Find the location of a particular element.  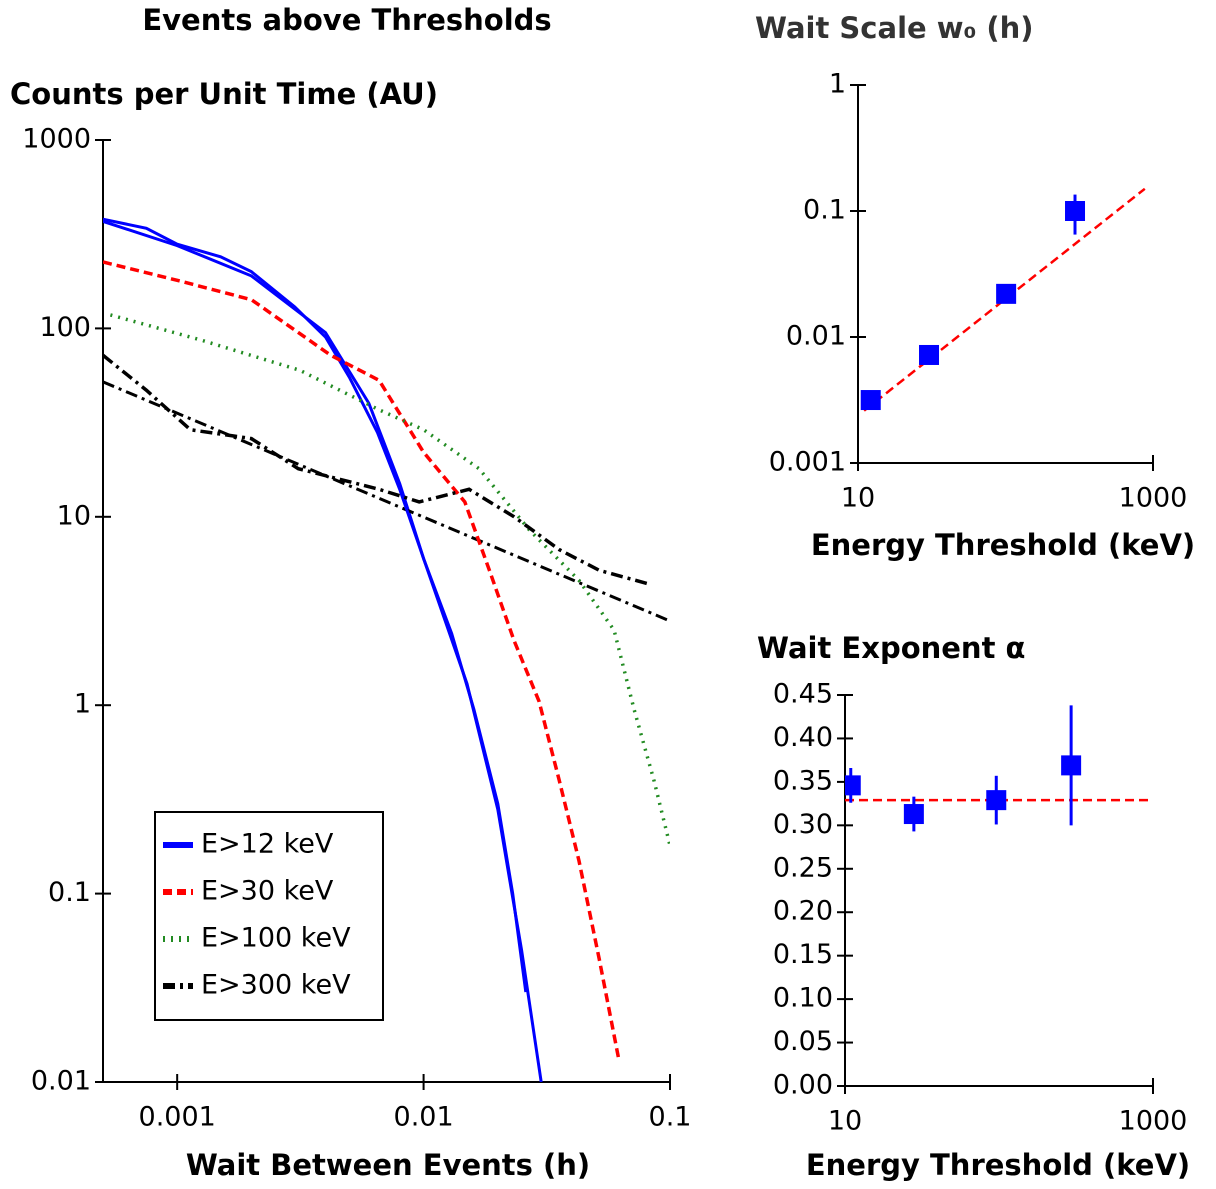

y-axis-label: Counts per Unit Time (AU) is located at coordinates (224, 94).